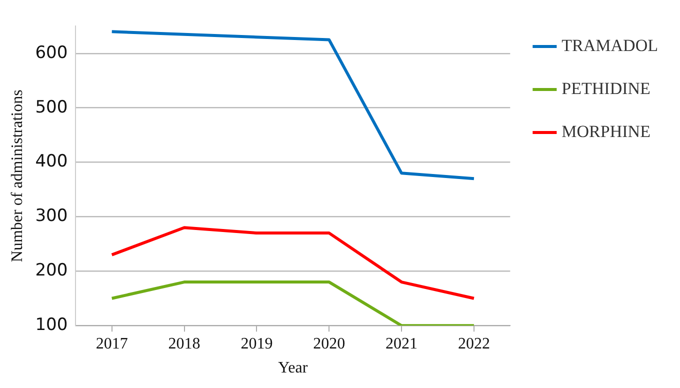 This screenshot has width=680, height=388. What do you see at coordinates (474, 343) in the screenshot?
I see `x-tick-label: 2022` at bounding box center [474, 343].